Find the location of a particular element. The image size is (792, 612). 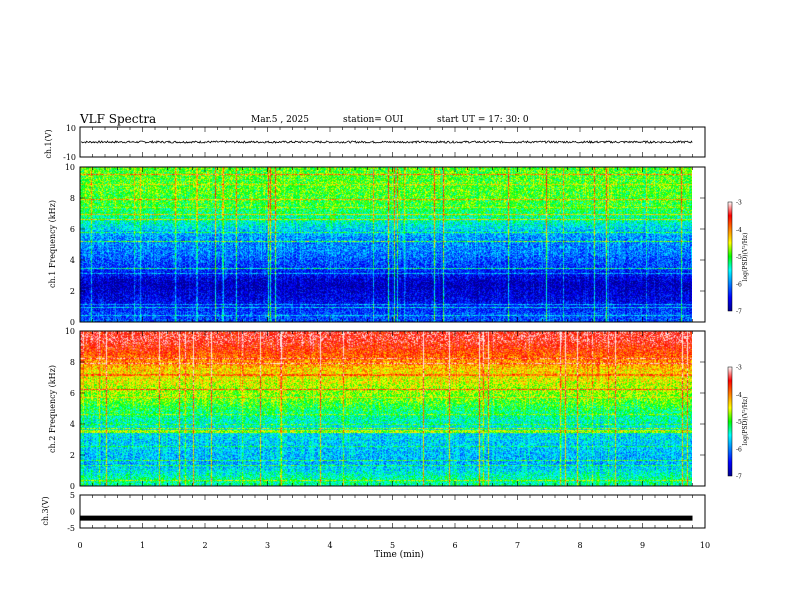

ch3-ytick-label: 5 is located at coordinates (72, 495).